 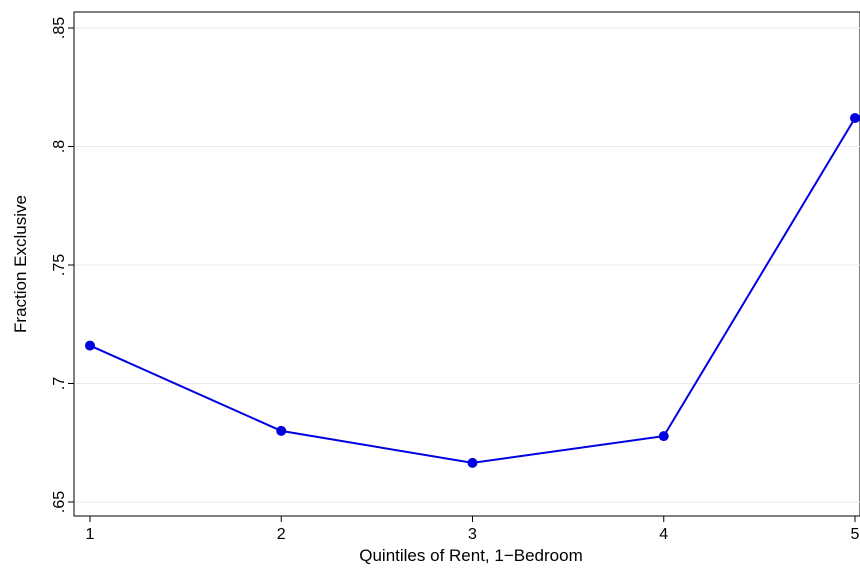 What do you see at coordinates (59, 146) in the screenshot?
I see `y-tick-label: .8` at bounding box center [59, 146].